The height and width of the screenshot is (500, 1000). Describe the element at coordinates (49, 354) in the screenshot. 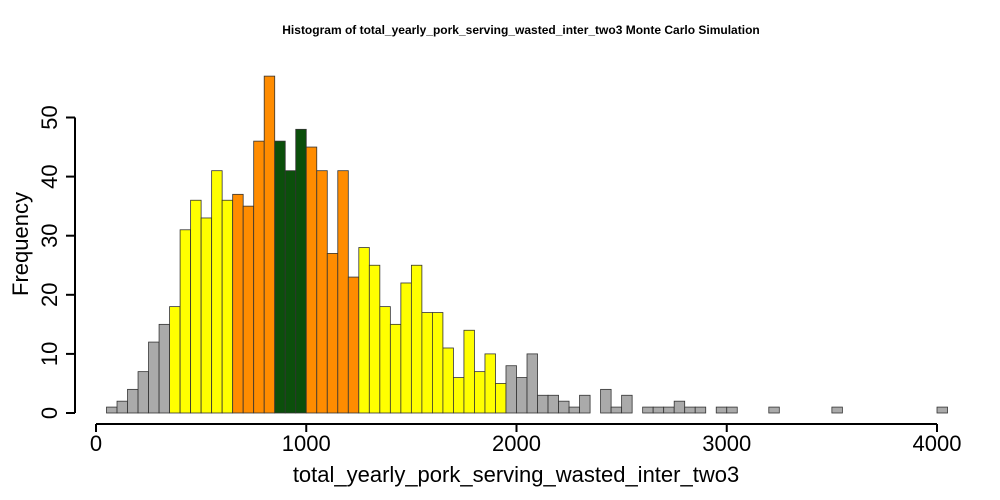

I see `y-tick-label: 10` at that location.